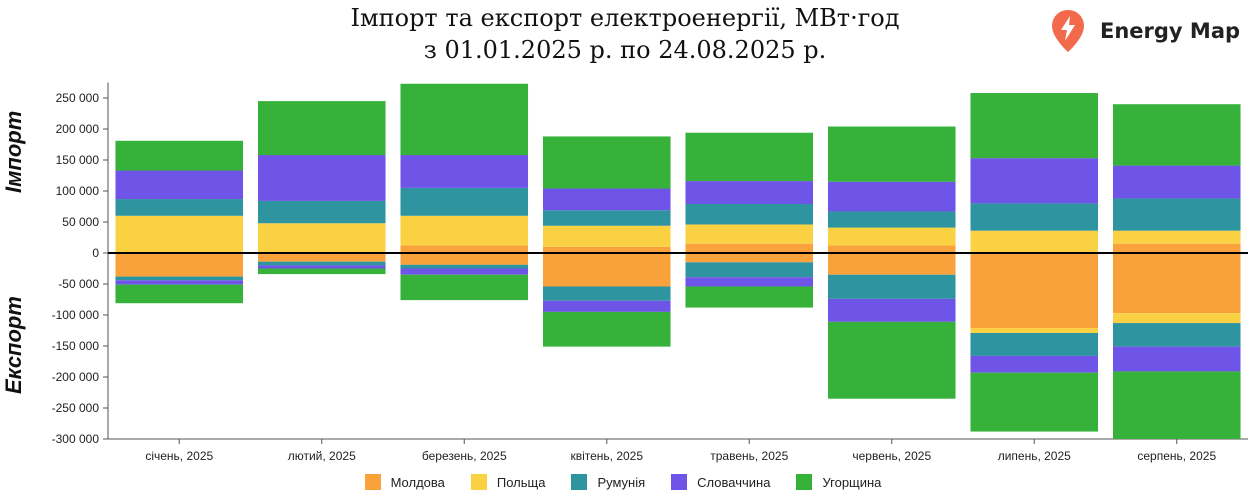 This screenshot has height=500, width=1250. Describe the element at coordinates (76, 315) in the screenshot. I see `y-tick-label: -100 000` at that location.